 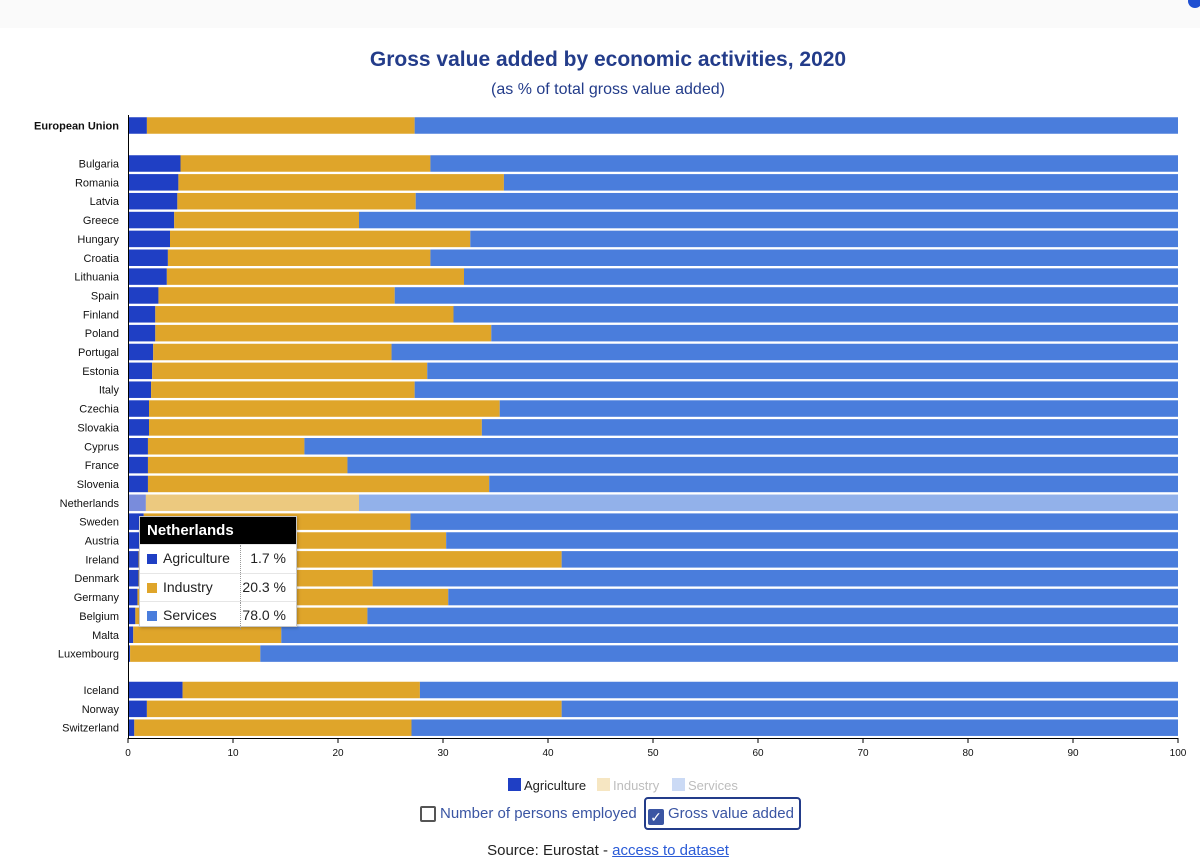 What do you see at coordinates (636, 785) in the screenshot?
I see `legend-label: Industry` at bounding box center [636, 785].